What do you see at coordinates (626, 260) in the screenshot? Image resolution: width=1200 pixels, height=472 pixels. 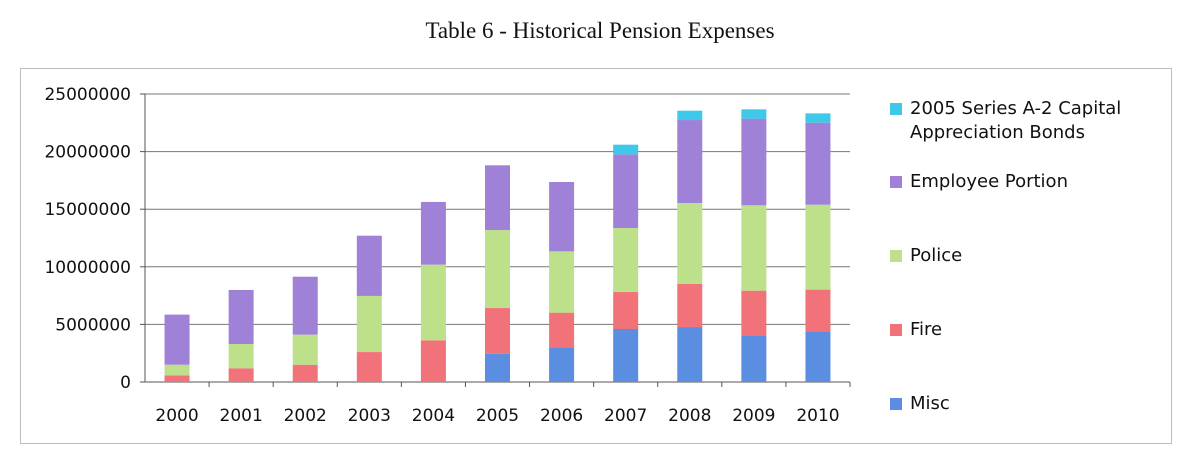 I see `bar-police-2007` at bounding box center [626, 260].